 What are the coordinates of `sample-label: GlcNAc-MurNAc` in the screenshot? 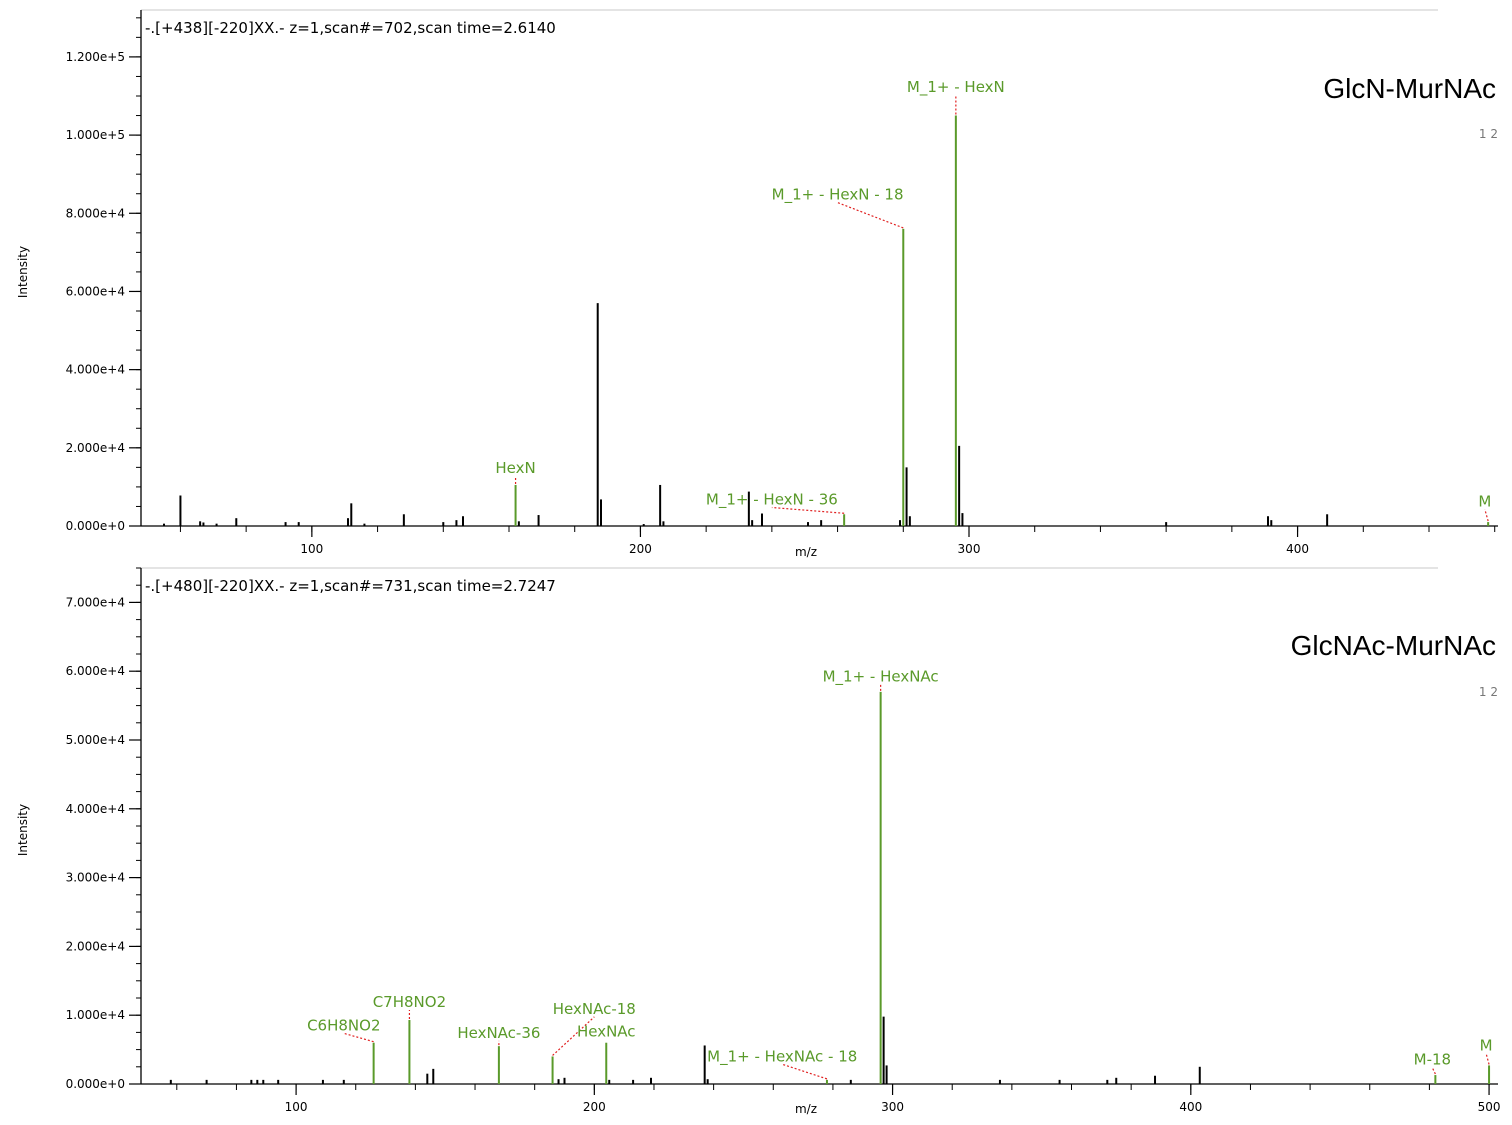 It's located at (1393, 645).